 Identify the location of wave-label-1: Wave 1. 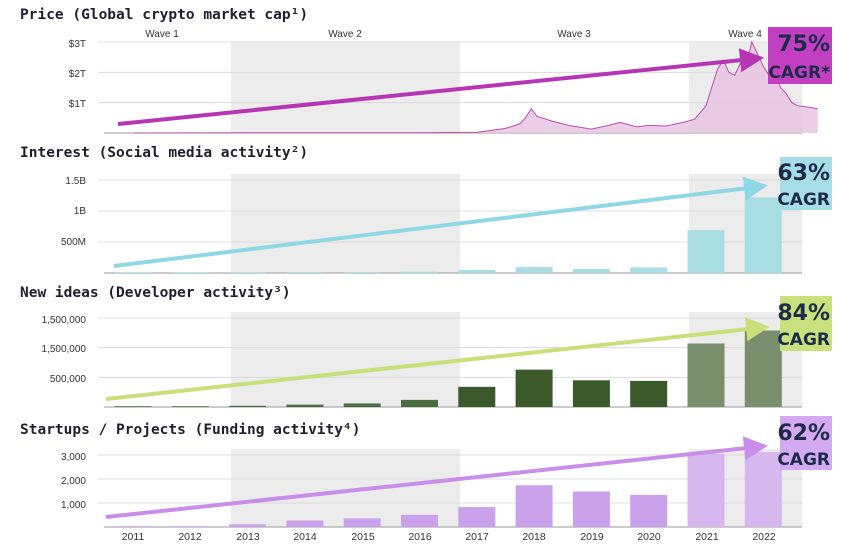
(162, 34).